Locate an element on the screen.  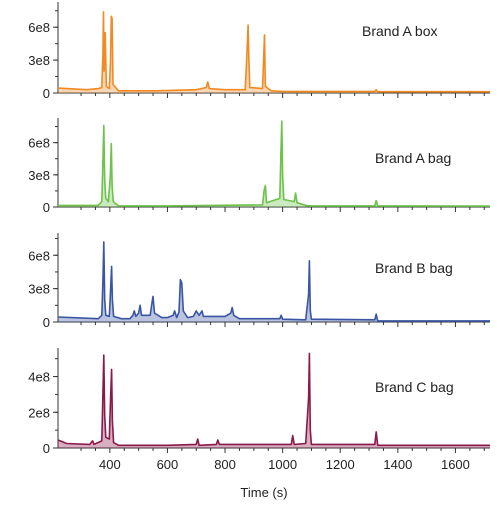
x-tick-label: 1600 is located at coordinates (455, 464).